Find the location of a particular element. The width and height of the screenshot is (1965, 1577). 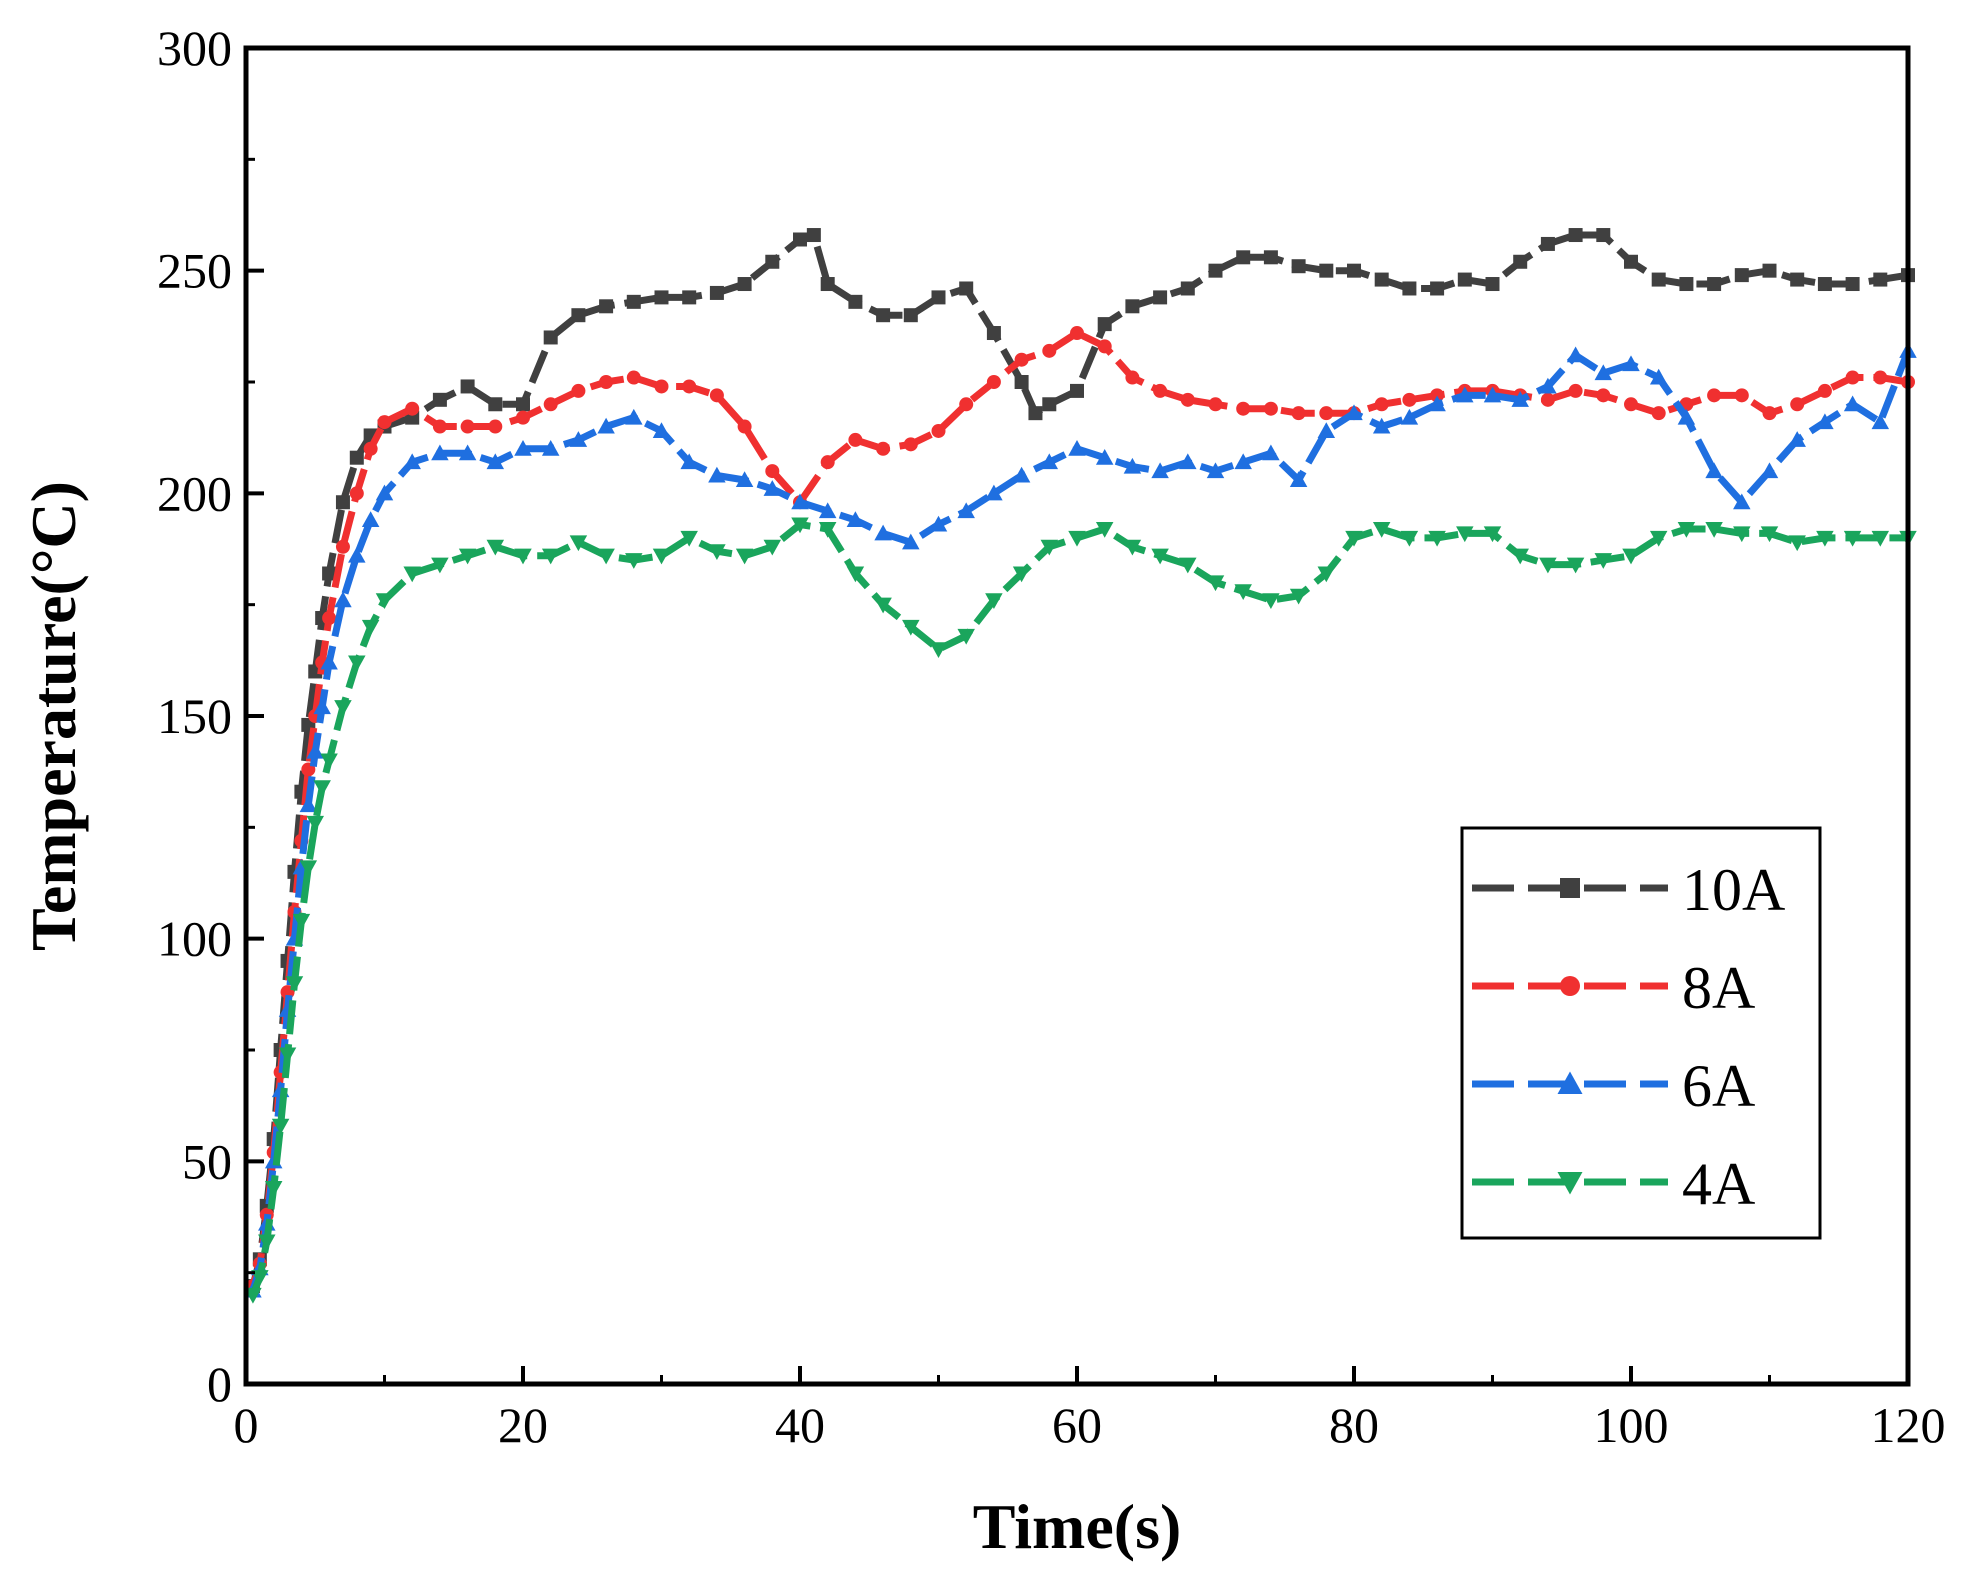

x-tick-label: 40 is located at coordinates (800, 1425).